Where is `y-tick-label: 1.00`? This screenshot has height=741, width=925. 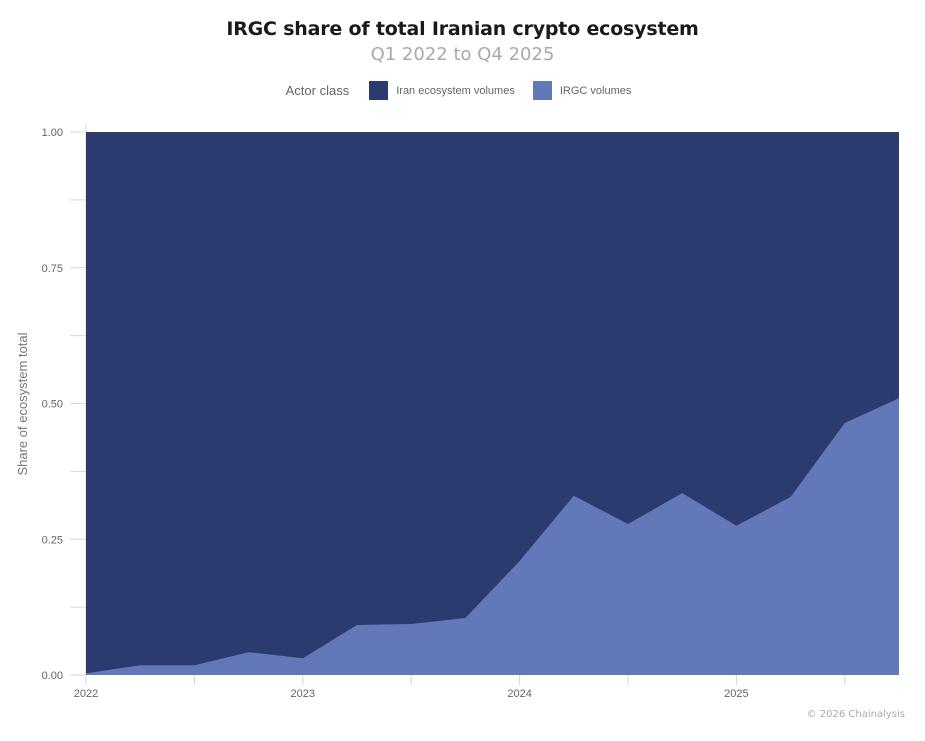
y-tick-label: 1.00 is located at coordinates (52, 133).